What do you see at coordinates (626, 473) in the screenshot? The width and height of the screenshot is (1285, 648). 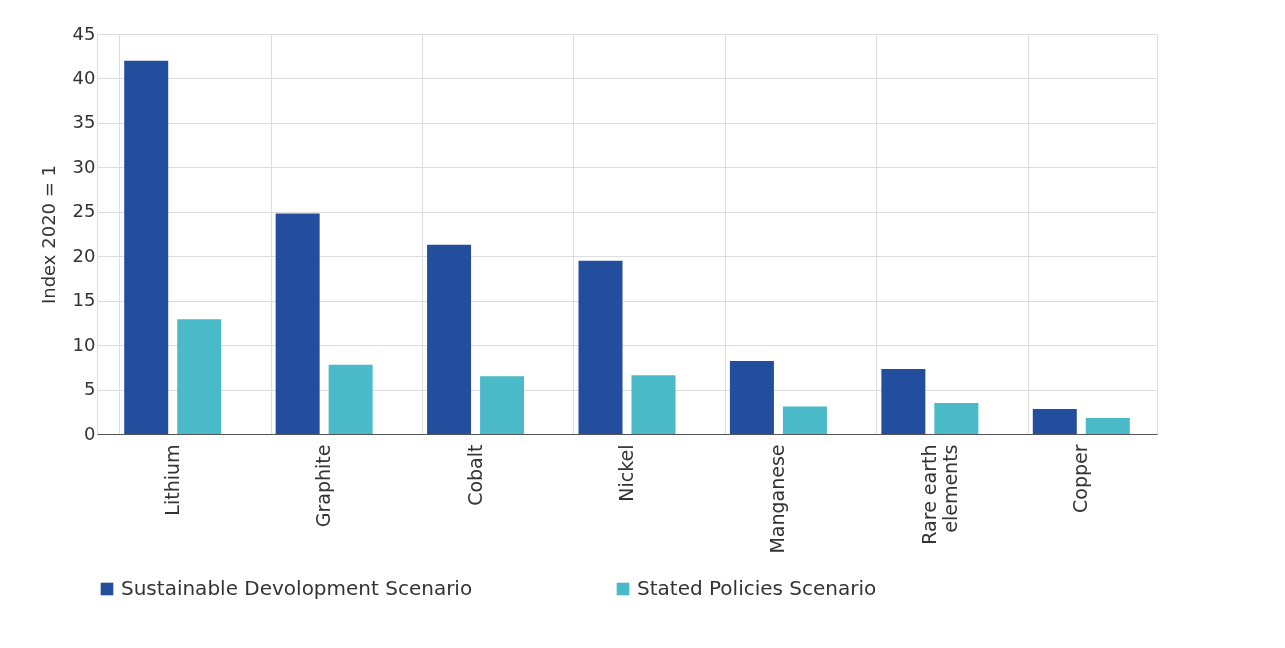 I see `x-tick-label: Nickel` at bounding box center [626, 473].